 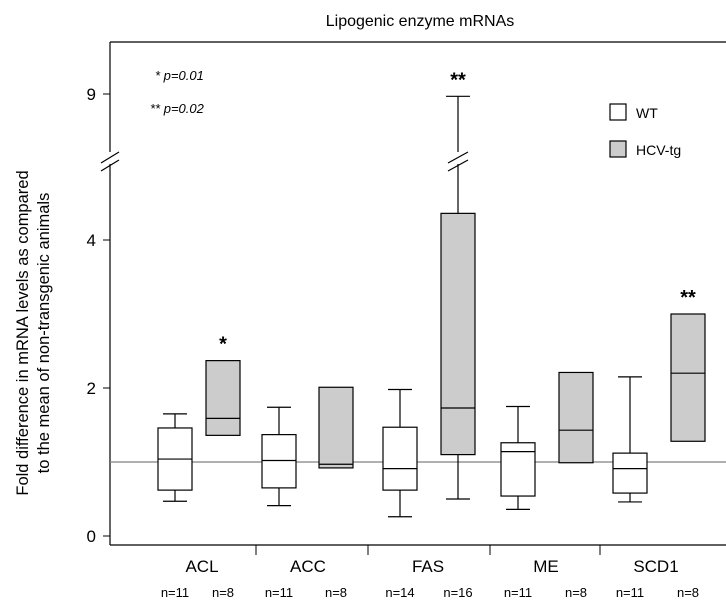 What do you see at coordinates (177, 108) in the screenshot?
I see `p-value-note-2: ** p=0.02` at bounding box center [177, 108].